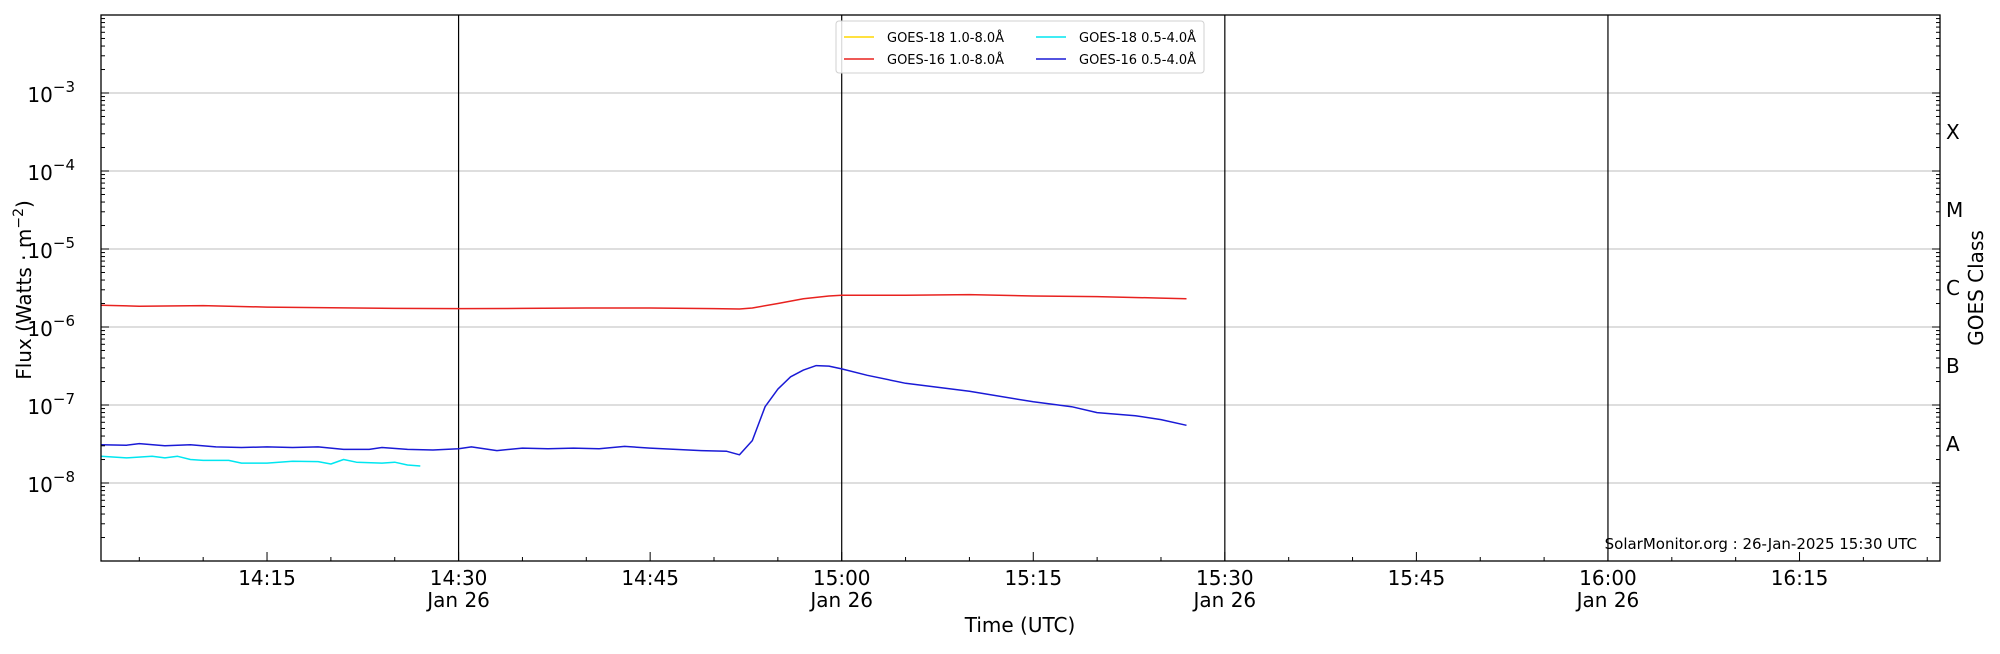 This screenshot has height=654, width=2000. I want to click on series-layer, so click(643, 380).